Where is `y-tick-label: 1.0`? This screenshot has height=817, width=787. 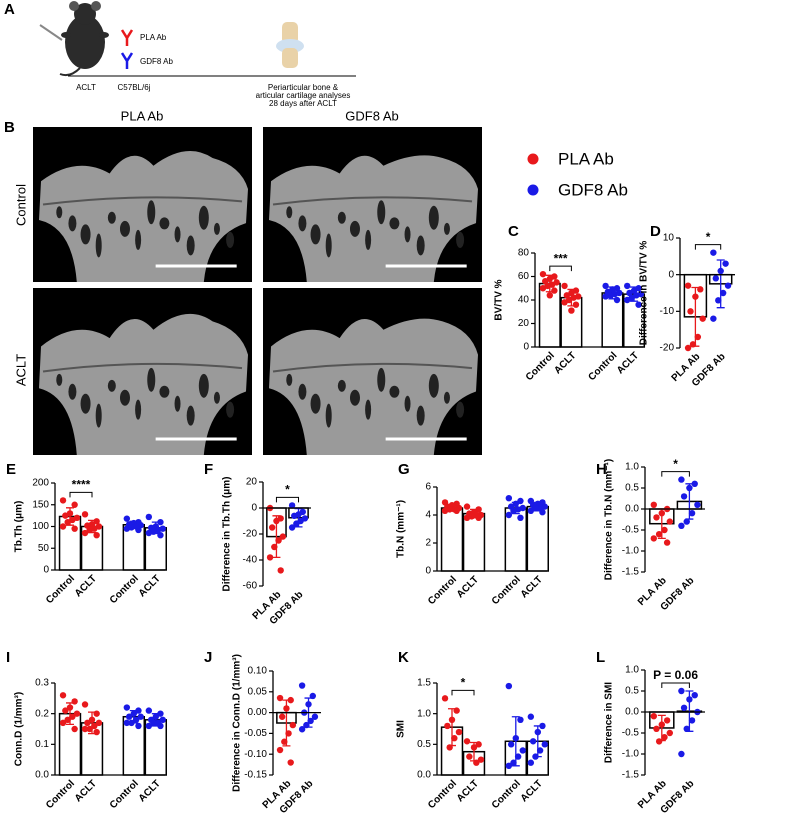 y-tick-label: 1.0 is located at coordinates (424, 713).